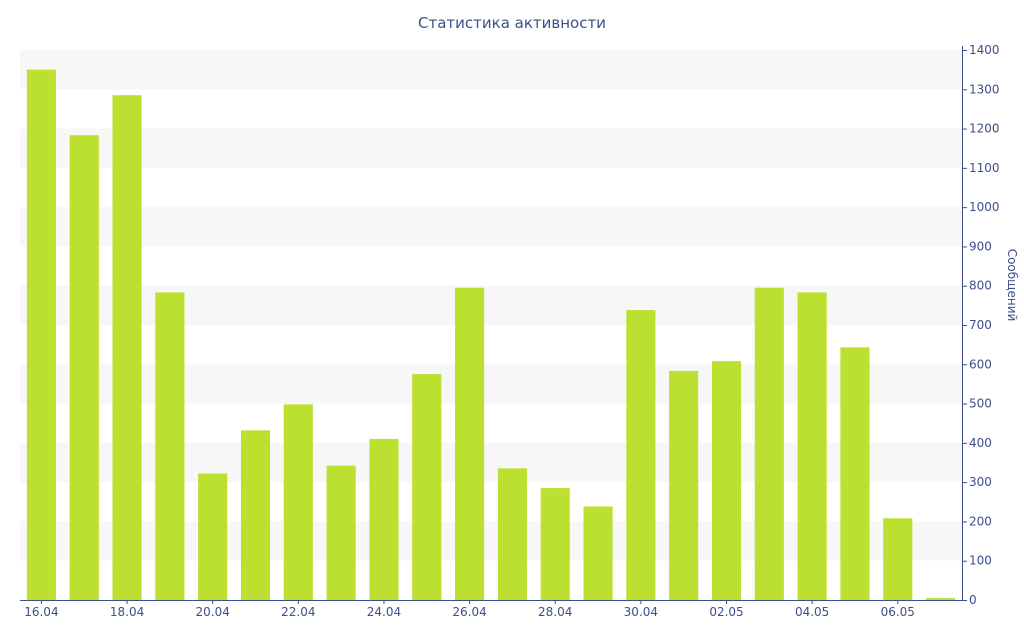 This screenshot has width=1024, height=640. What do you see at coordinates (555, 544) in the screenshot?
I see `bar-28.04` at bounding box center [555, 544].